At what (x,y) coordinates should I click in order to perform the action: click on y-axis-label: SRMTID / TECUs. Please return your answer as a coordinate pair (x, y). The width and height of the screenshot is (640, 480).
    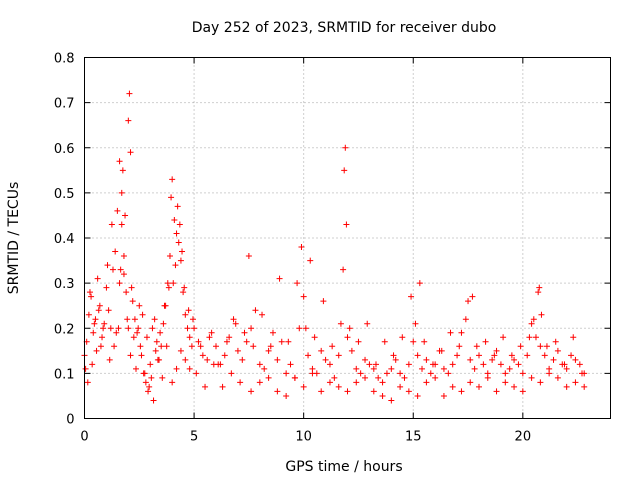
    Looking at the image, I should click on (14, 238).